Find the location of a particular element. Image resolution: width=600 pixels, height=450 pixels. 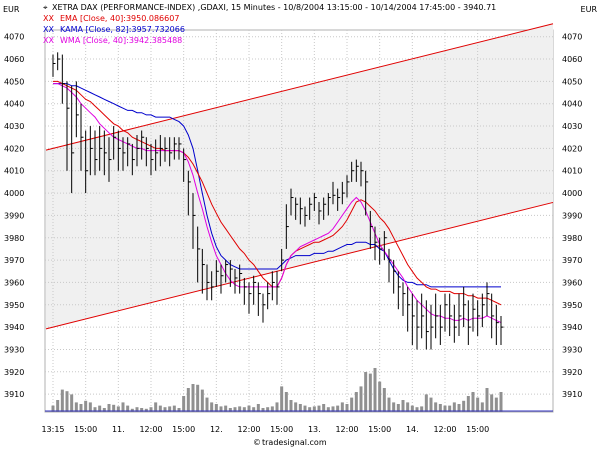

y-tick-label-right: 4030 is located at coordinates (572, 126).